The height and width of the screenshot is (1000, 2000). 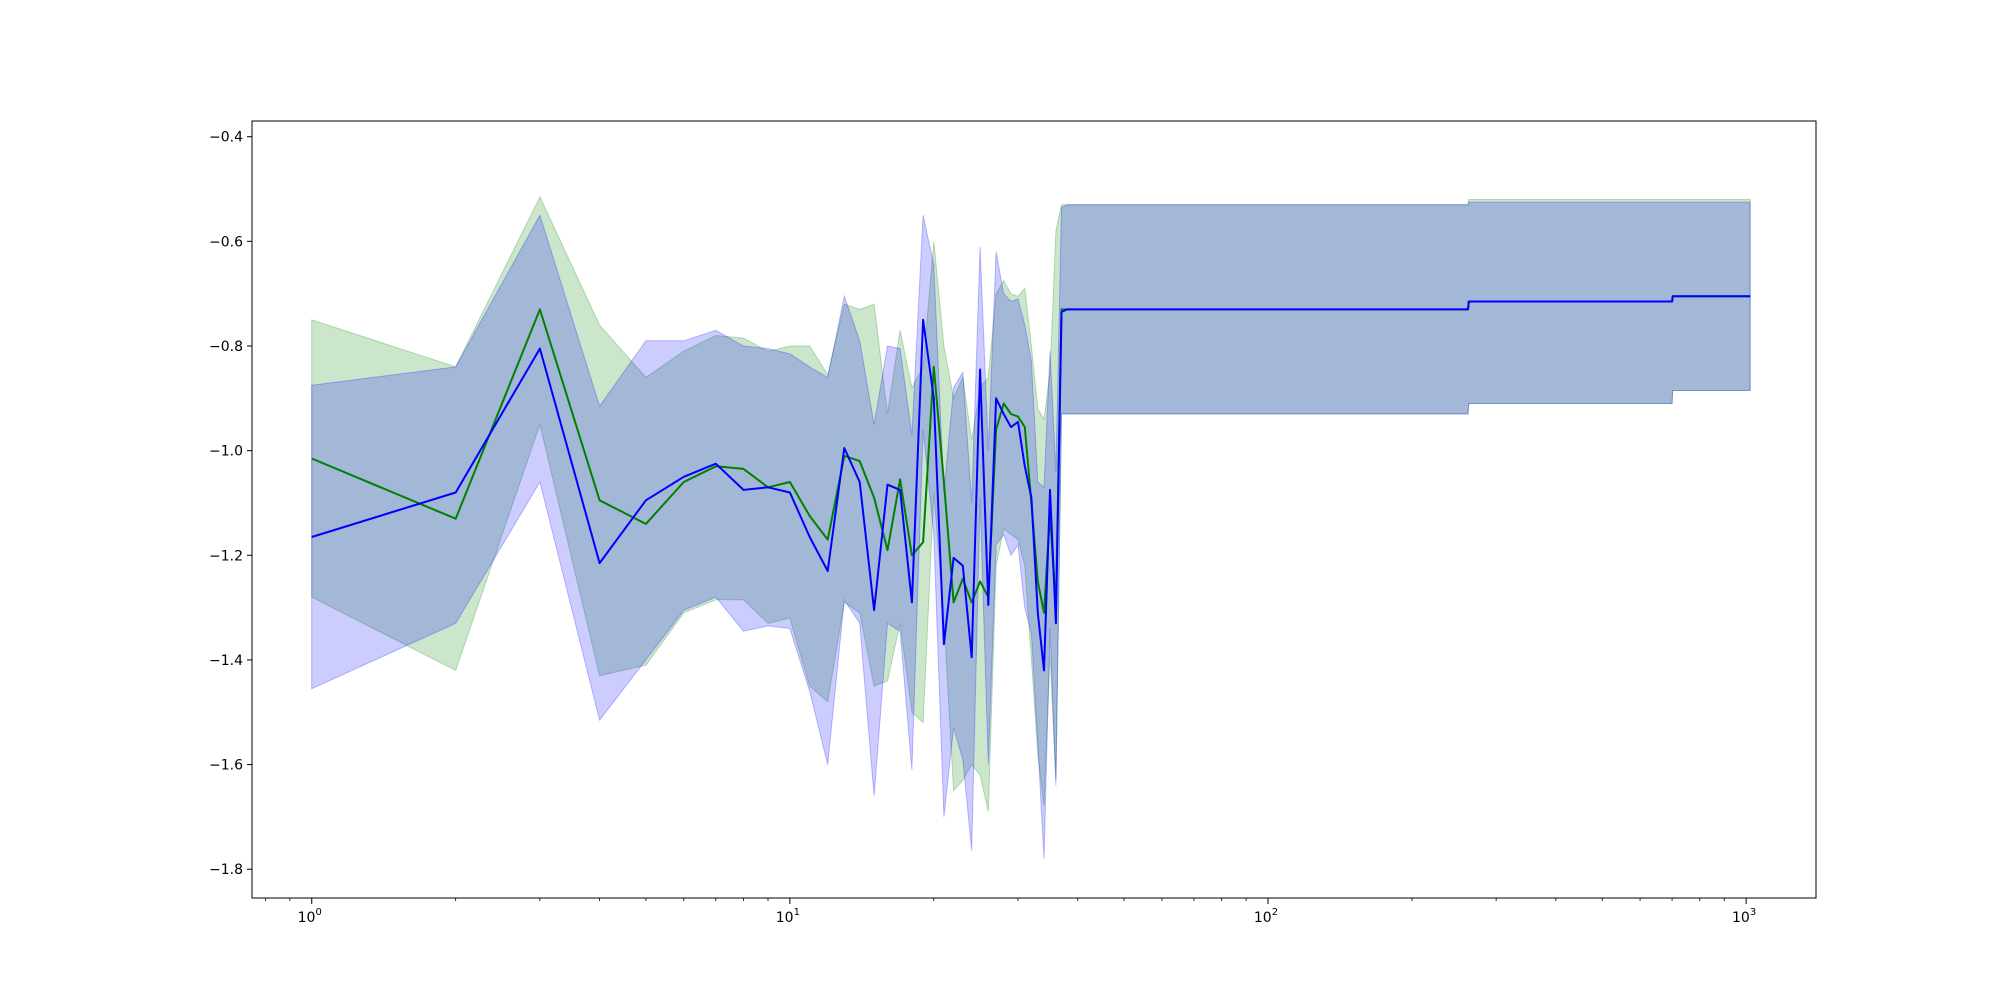 I want to click on x-tick-label: 10⁰, so click(x=310, y=916).